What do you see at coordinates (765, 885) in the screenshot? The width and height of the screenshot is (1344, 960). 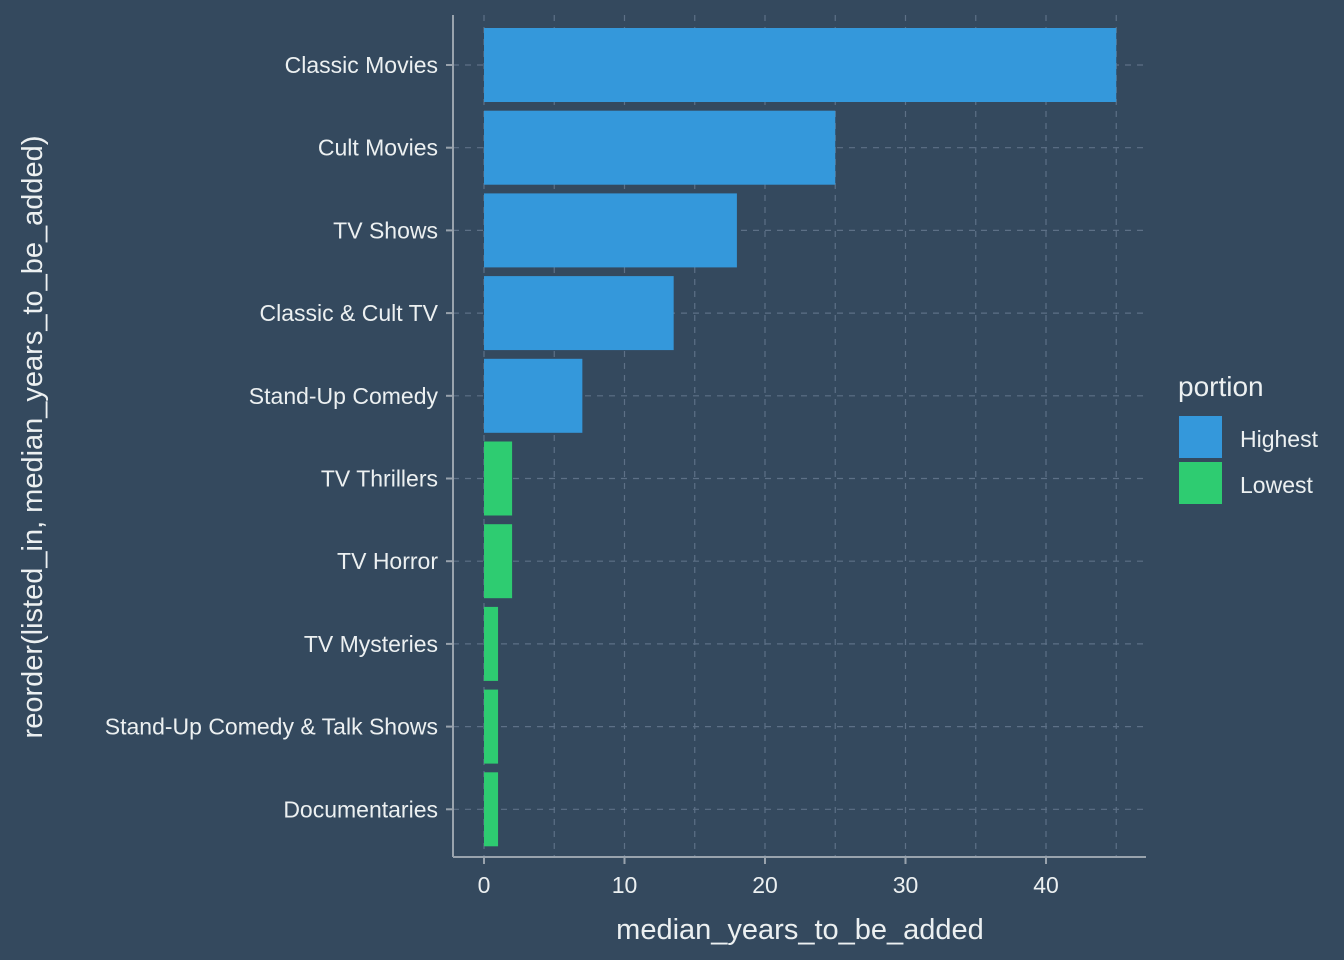 I see `x-tick-label: 20` at bounding box center [765, 885].